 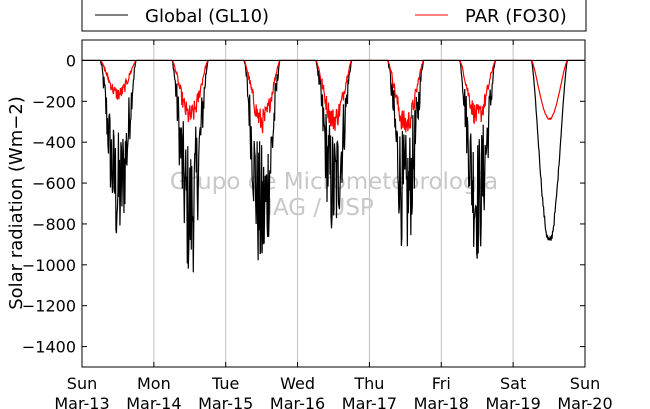 I want to click on x-tick-label-date: Mar-16, so click(x=297, y=401).